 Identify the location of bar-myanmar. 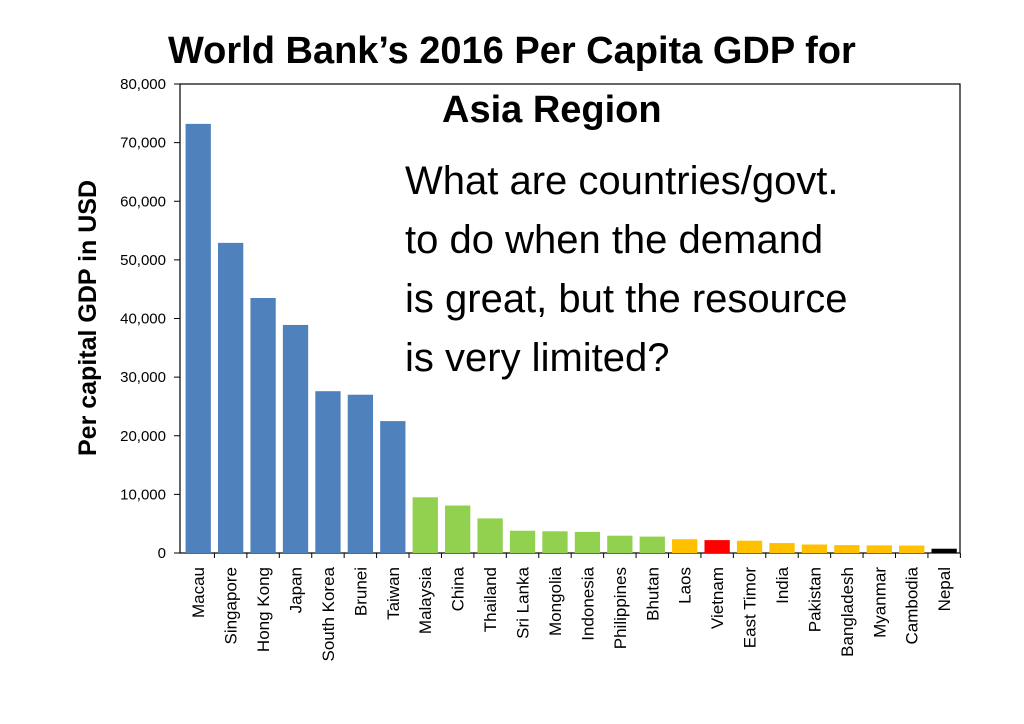
(879, 549).